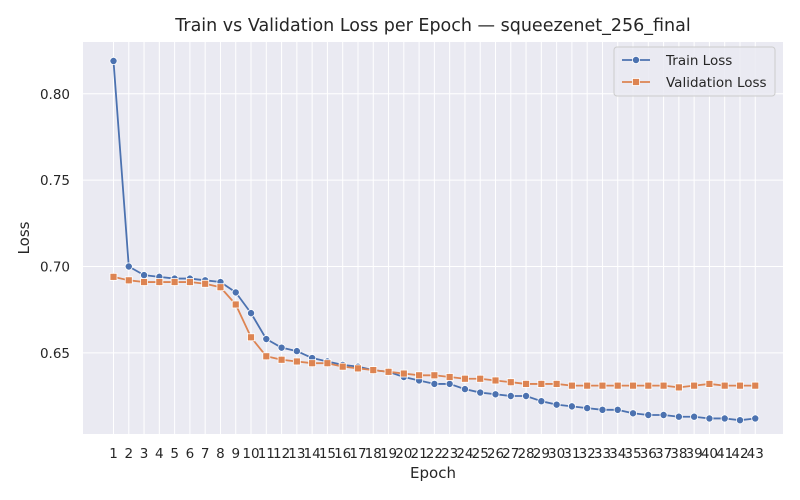  What do you see at coordinates (55, 95) in the screenshot?
I see `y-tick-label: 0.80` at bounding box center [55, 95].